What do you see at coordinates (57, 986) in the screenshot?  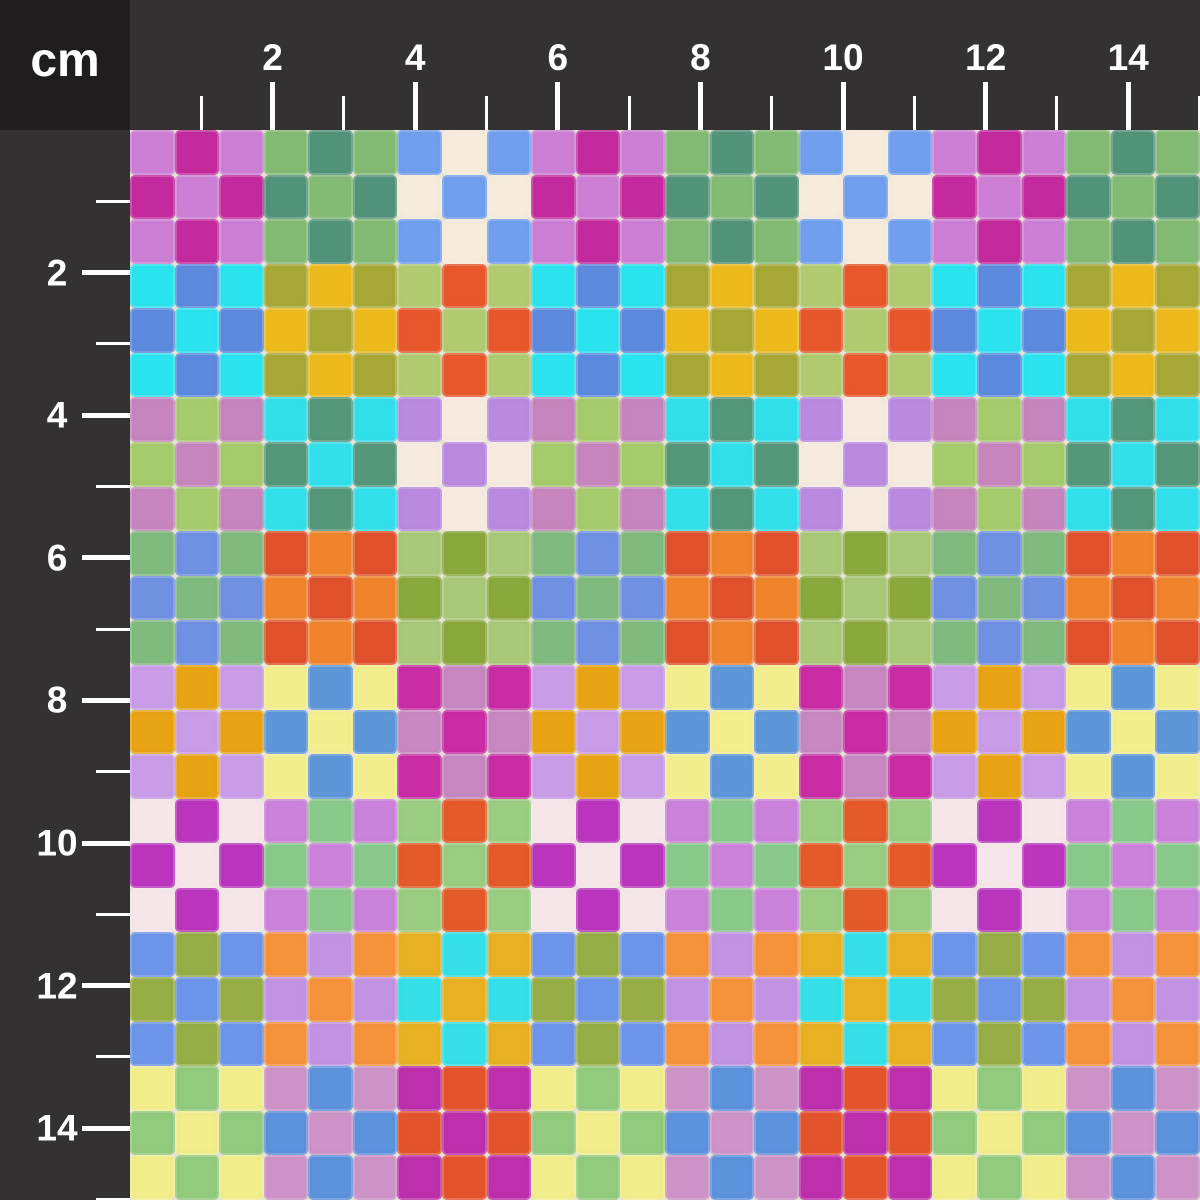 I see `ruler-label: 12` at bounding box center [57, 986].